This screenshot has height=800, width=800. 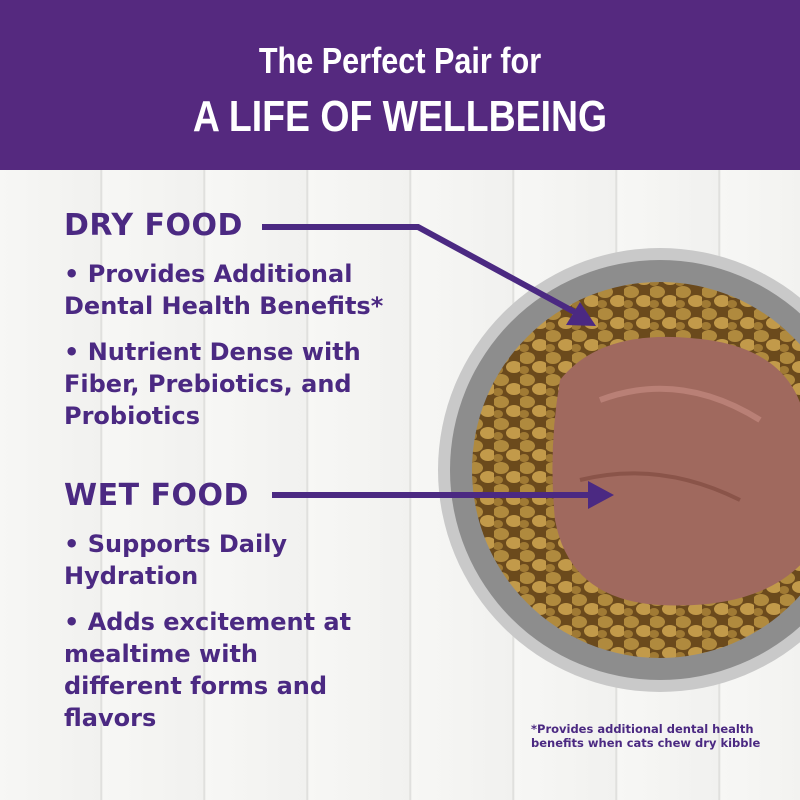 What do you see at coordinates (601, 495) in the screenshot?
I see `wet-arrow-head` at bounding box center [601, 495].